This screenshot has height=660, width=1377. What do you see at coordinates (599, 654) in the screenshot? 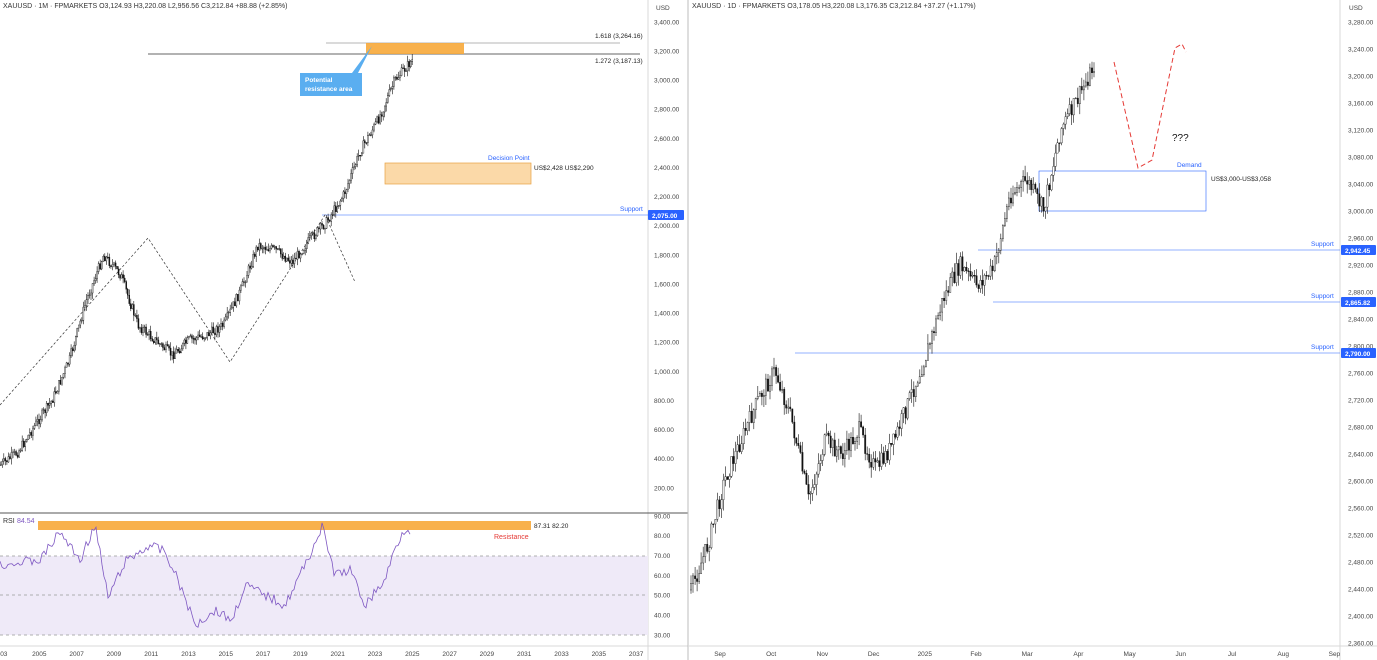
I see `left-time-tick-16: 2035` at bounding box center [599, 654].